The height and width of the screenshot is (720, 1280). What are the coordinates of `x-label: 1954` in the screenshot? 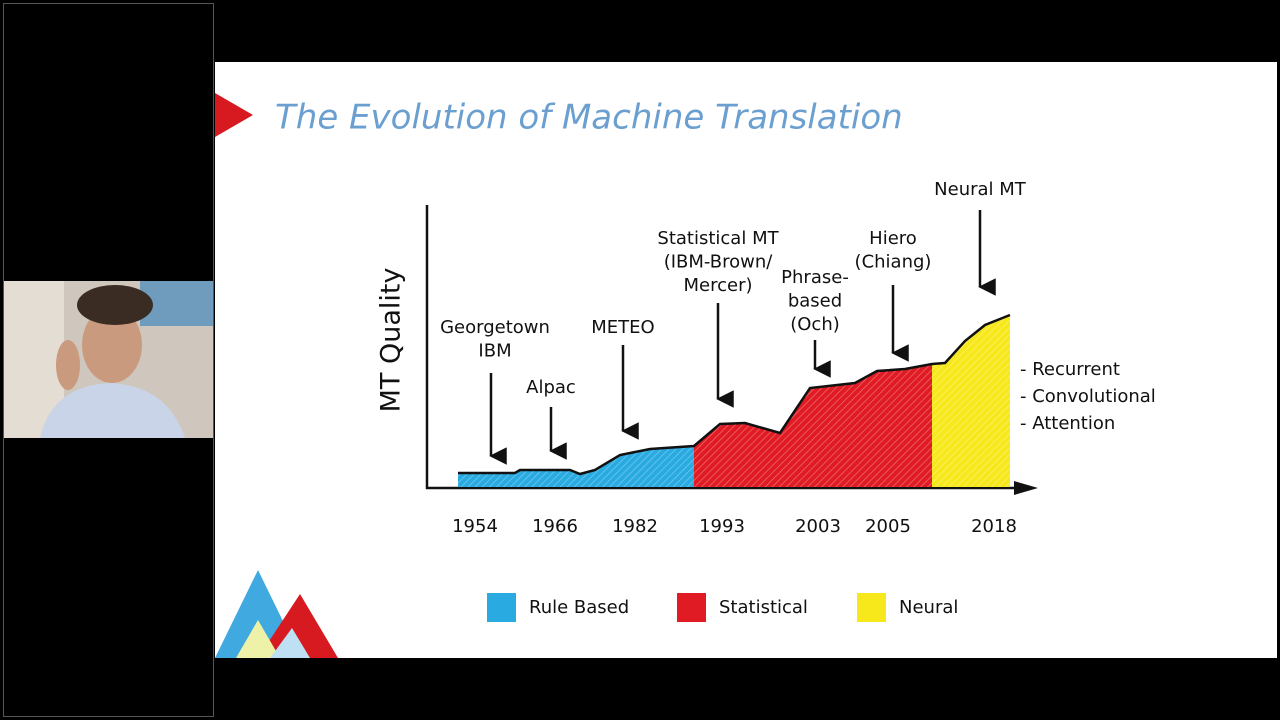 It's located at (475, 526).